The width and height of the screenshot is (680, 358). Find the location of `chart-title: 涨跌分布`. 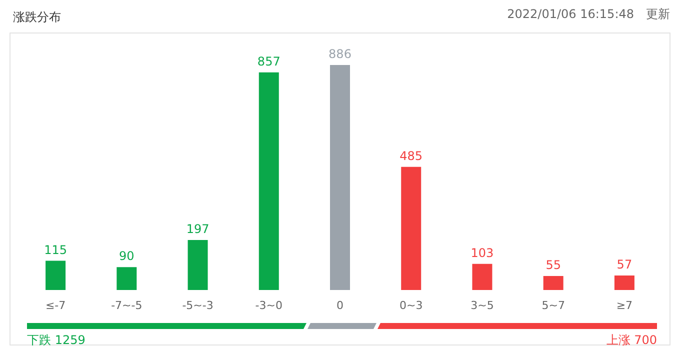

chart-title: 涨跌分布 is located at coordinates (37, 17).